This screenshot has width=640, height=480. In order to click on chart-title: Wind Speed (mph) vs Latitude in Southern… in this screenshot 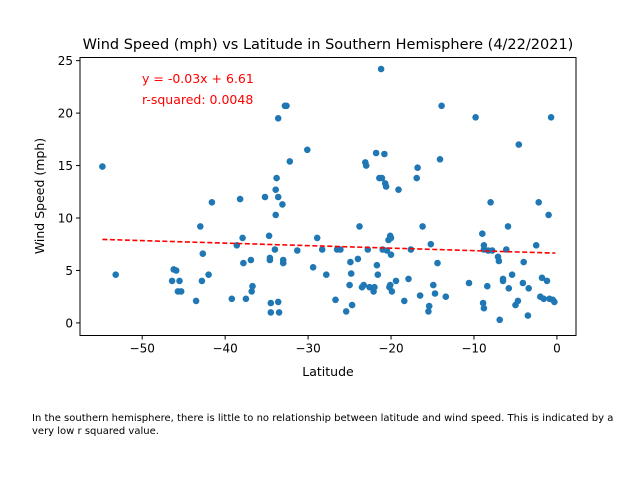, I will do `click(328, 45)`.